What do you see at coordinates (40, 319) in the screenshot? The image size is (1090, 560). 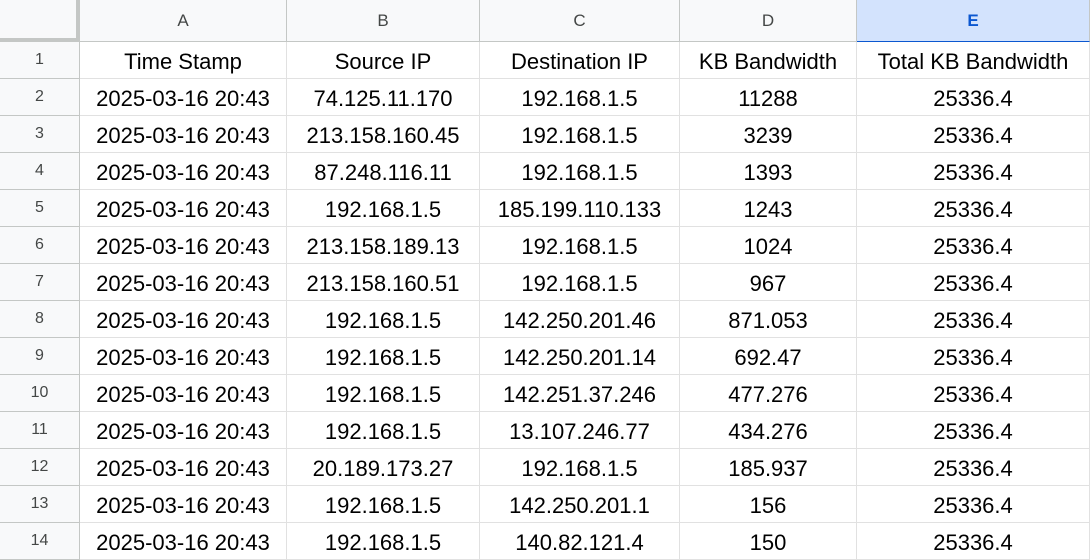 I see `row-header-8: 8` at bounding box center [40, 319].